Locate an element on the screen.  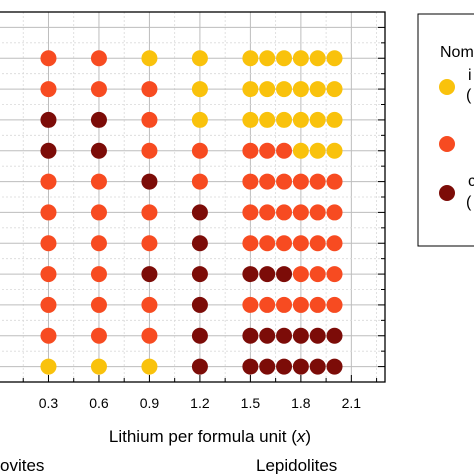
x-tick-label: 2.1 is located at coordinates (352, 403).